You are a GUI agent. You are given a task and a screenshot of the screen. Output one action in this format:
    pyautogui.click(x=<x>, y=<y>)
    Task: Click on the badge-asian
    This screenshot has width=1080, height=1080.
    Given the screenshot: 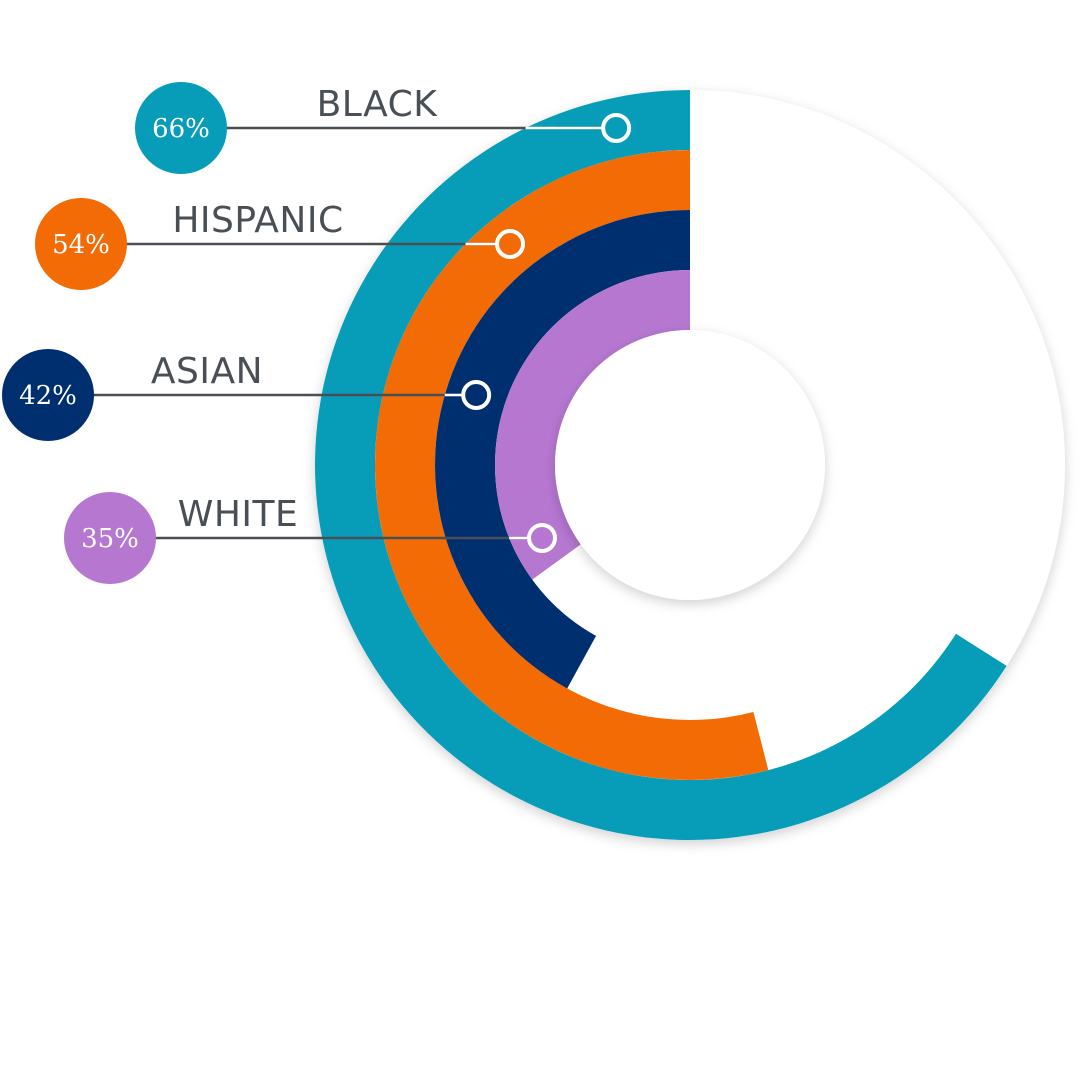 What is the action you would take?
    pyautogui.click(x=48, y=395)
    